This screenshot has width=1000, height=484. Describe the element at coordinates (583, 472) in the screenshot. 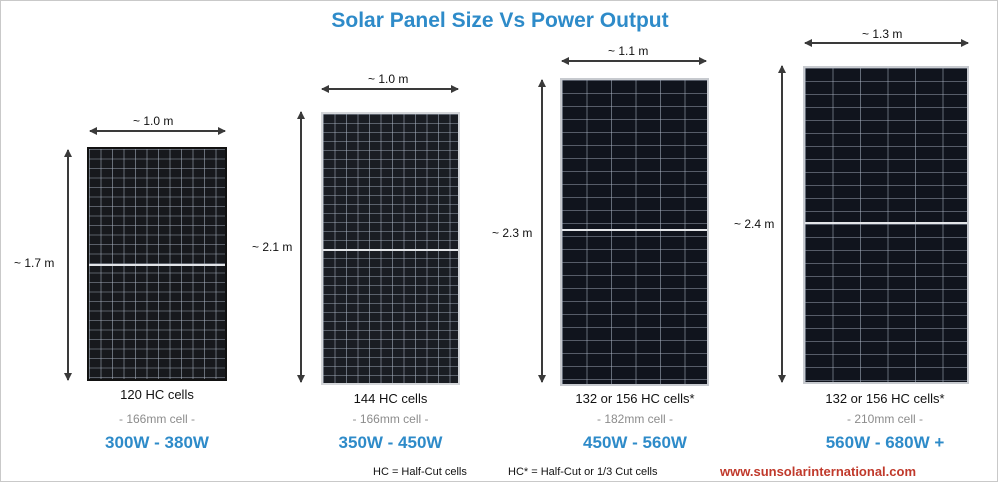

I see `legend-hc-star: HC* = Half-Cut or 1/3 Cut cells` at that location.